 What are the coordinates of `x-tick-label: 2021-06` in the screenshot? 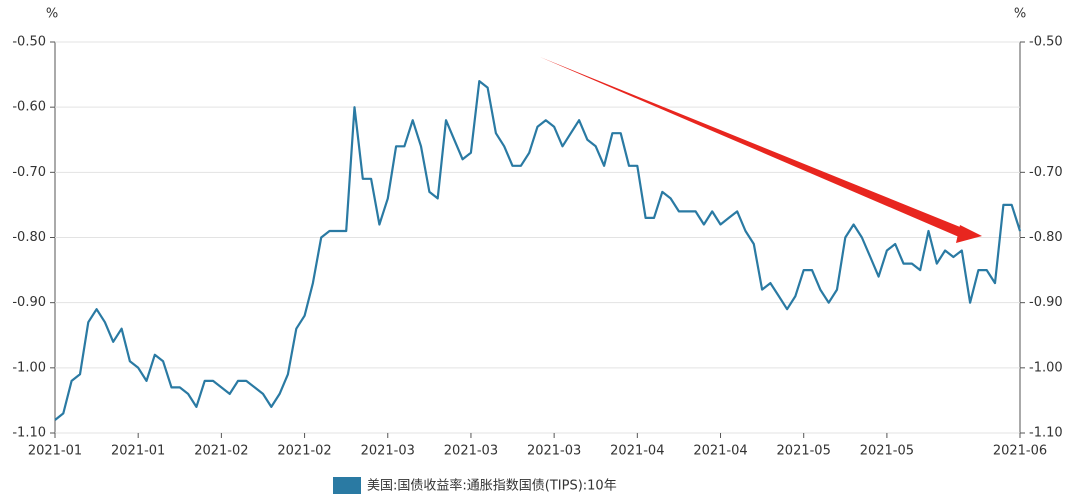 It's located at (1020, 451).